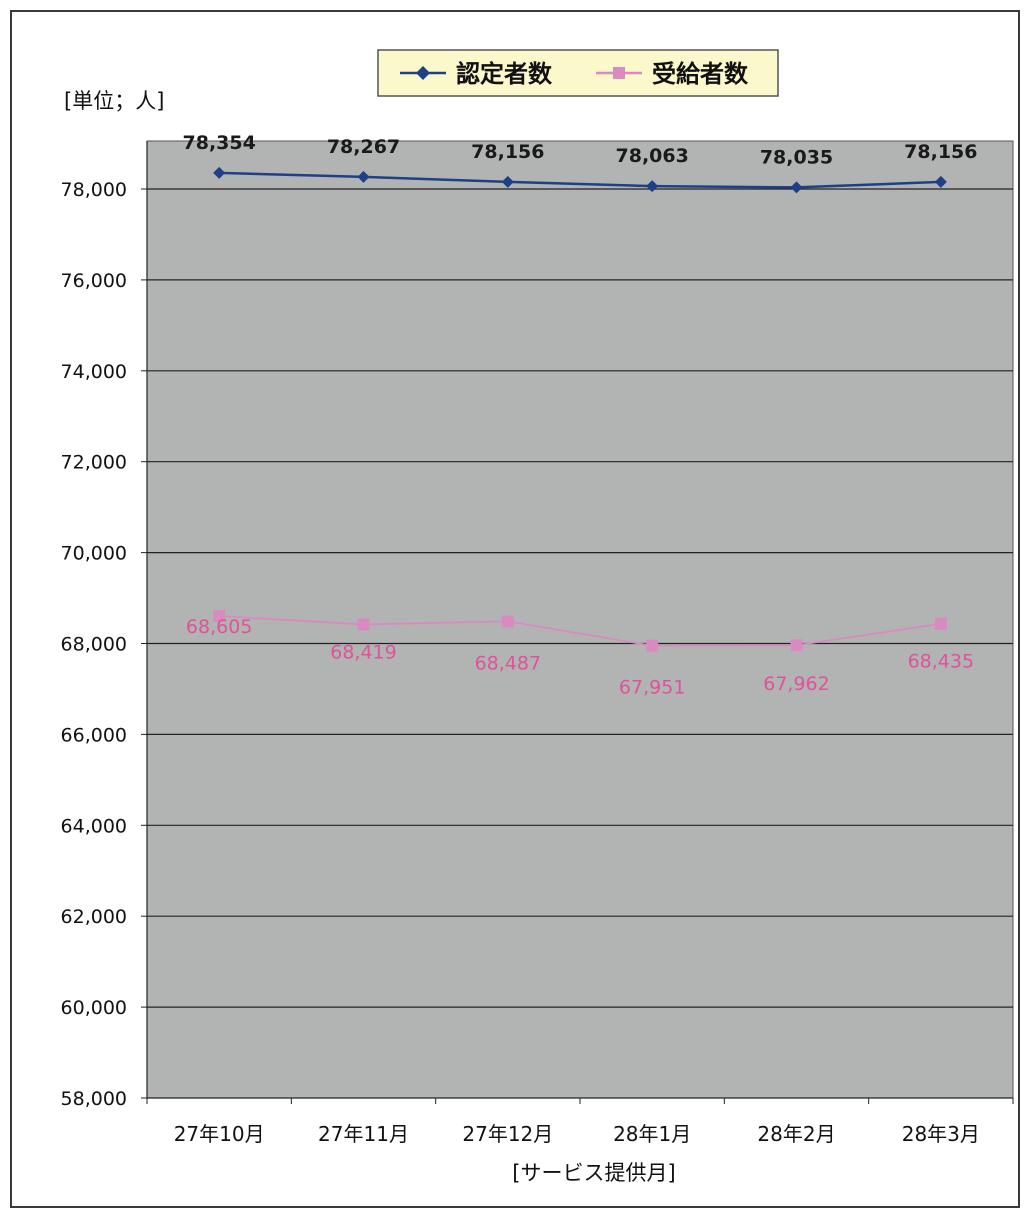 This screenshot has height=1214, width=1028. Describe the element at coordinates (580, 1121) in the screenshot. I see `x-axis: 27年10月 27年11月 27年12月 28年1月 28年2月 28年3月` at that location.